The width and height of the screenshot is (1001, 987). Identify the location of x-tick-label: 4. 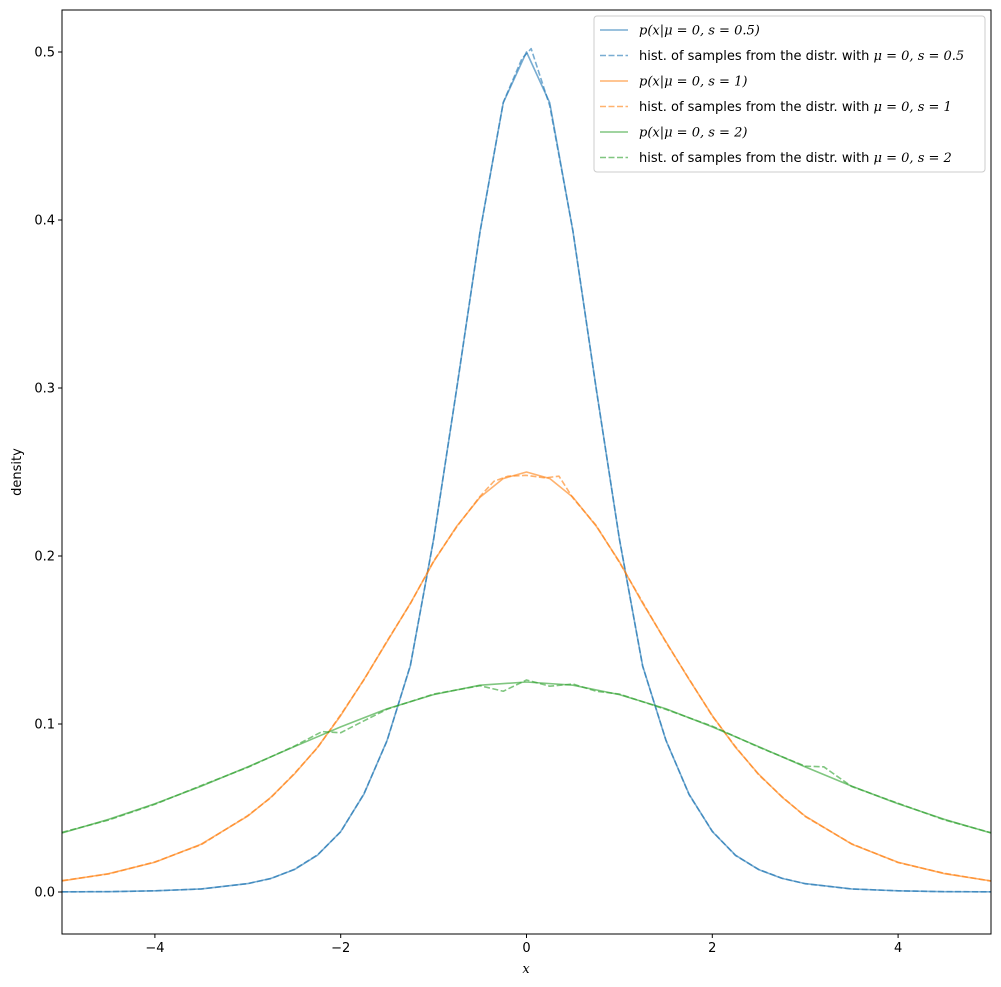
(898, 948).